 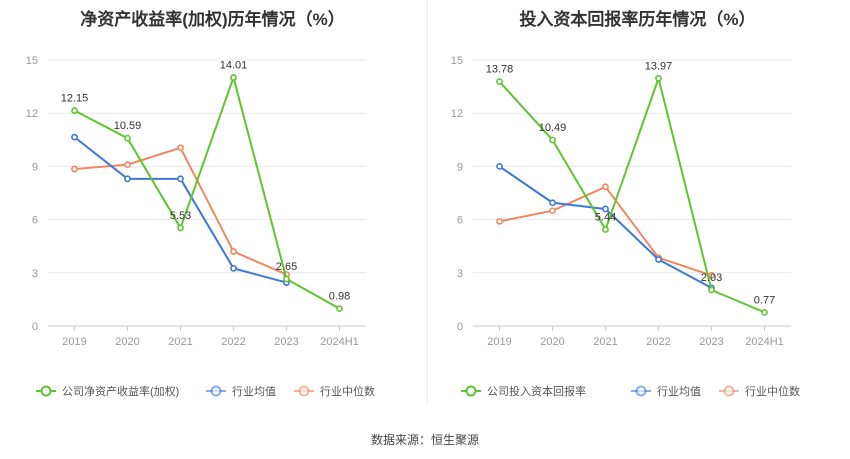 I want to click on data-label: 14.01, so click(x=234, y=66).